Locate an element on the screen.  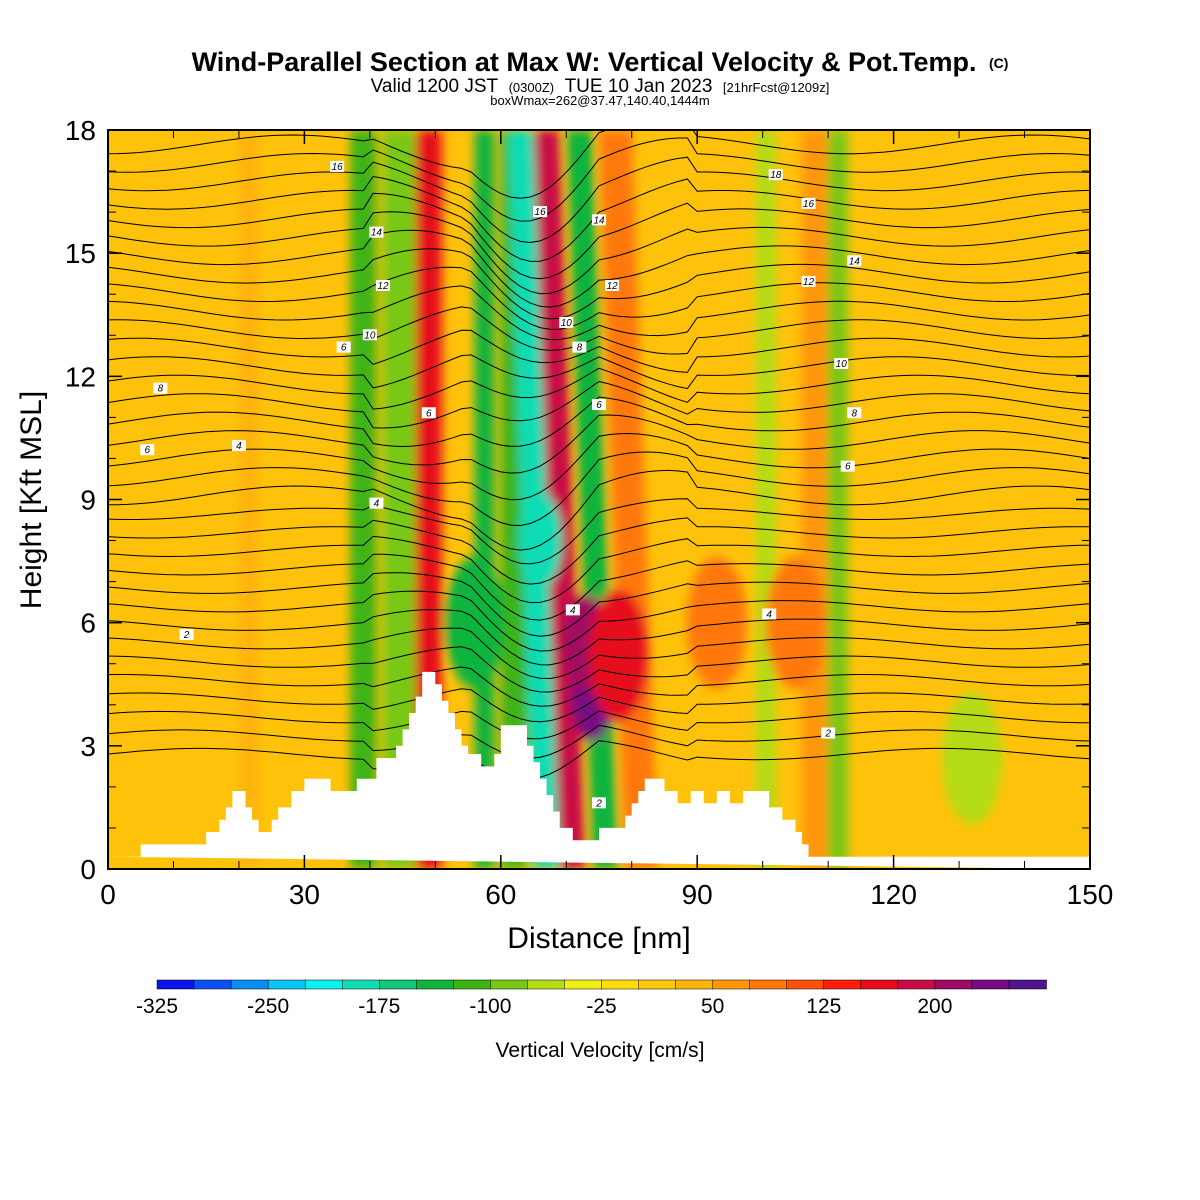
colorbar-tick-label: -100 is located at coordinates (490, 1006).